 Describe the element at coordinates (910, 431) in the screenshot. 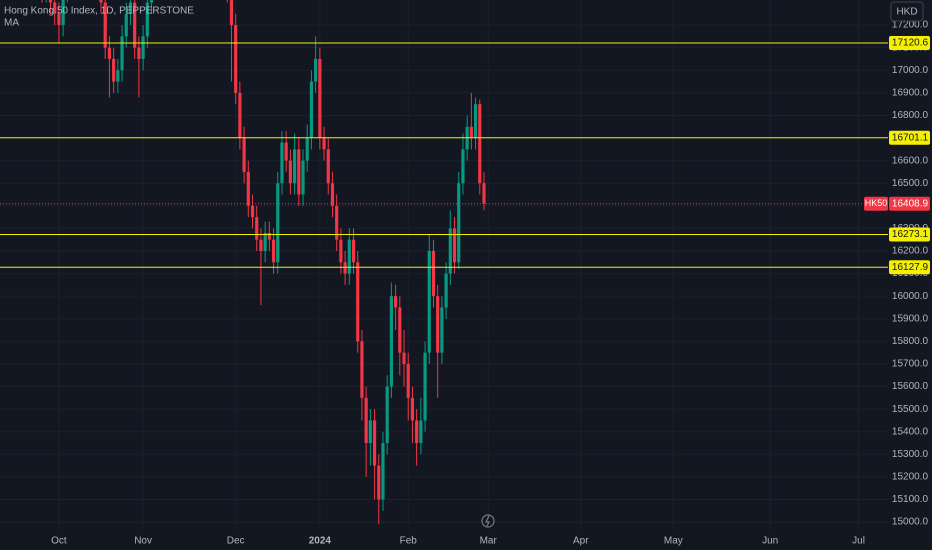

I see `y-tick-label: 15400.0` at that location.